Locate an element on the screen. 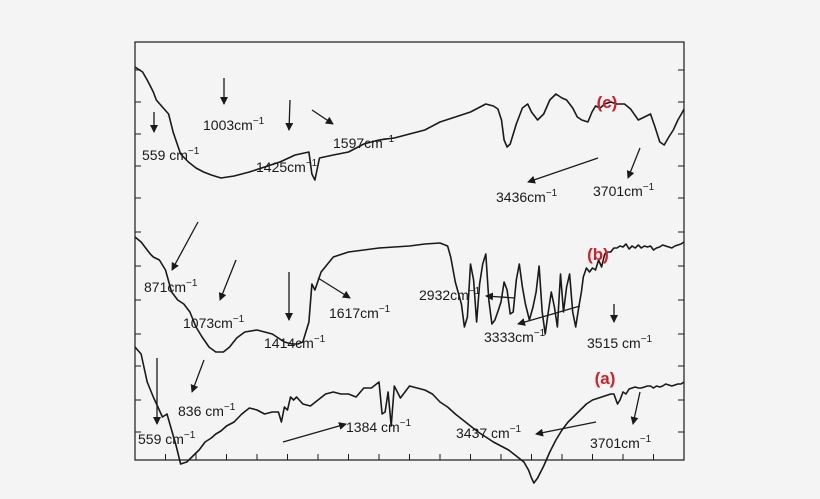  arrow-a3 is located at coordinates (314, 432).